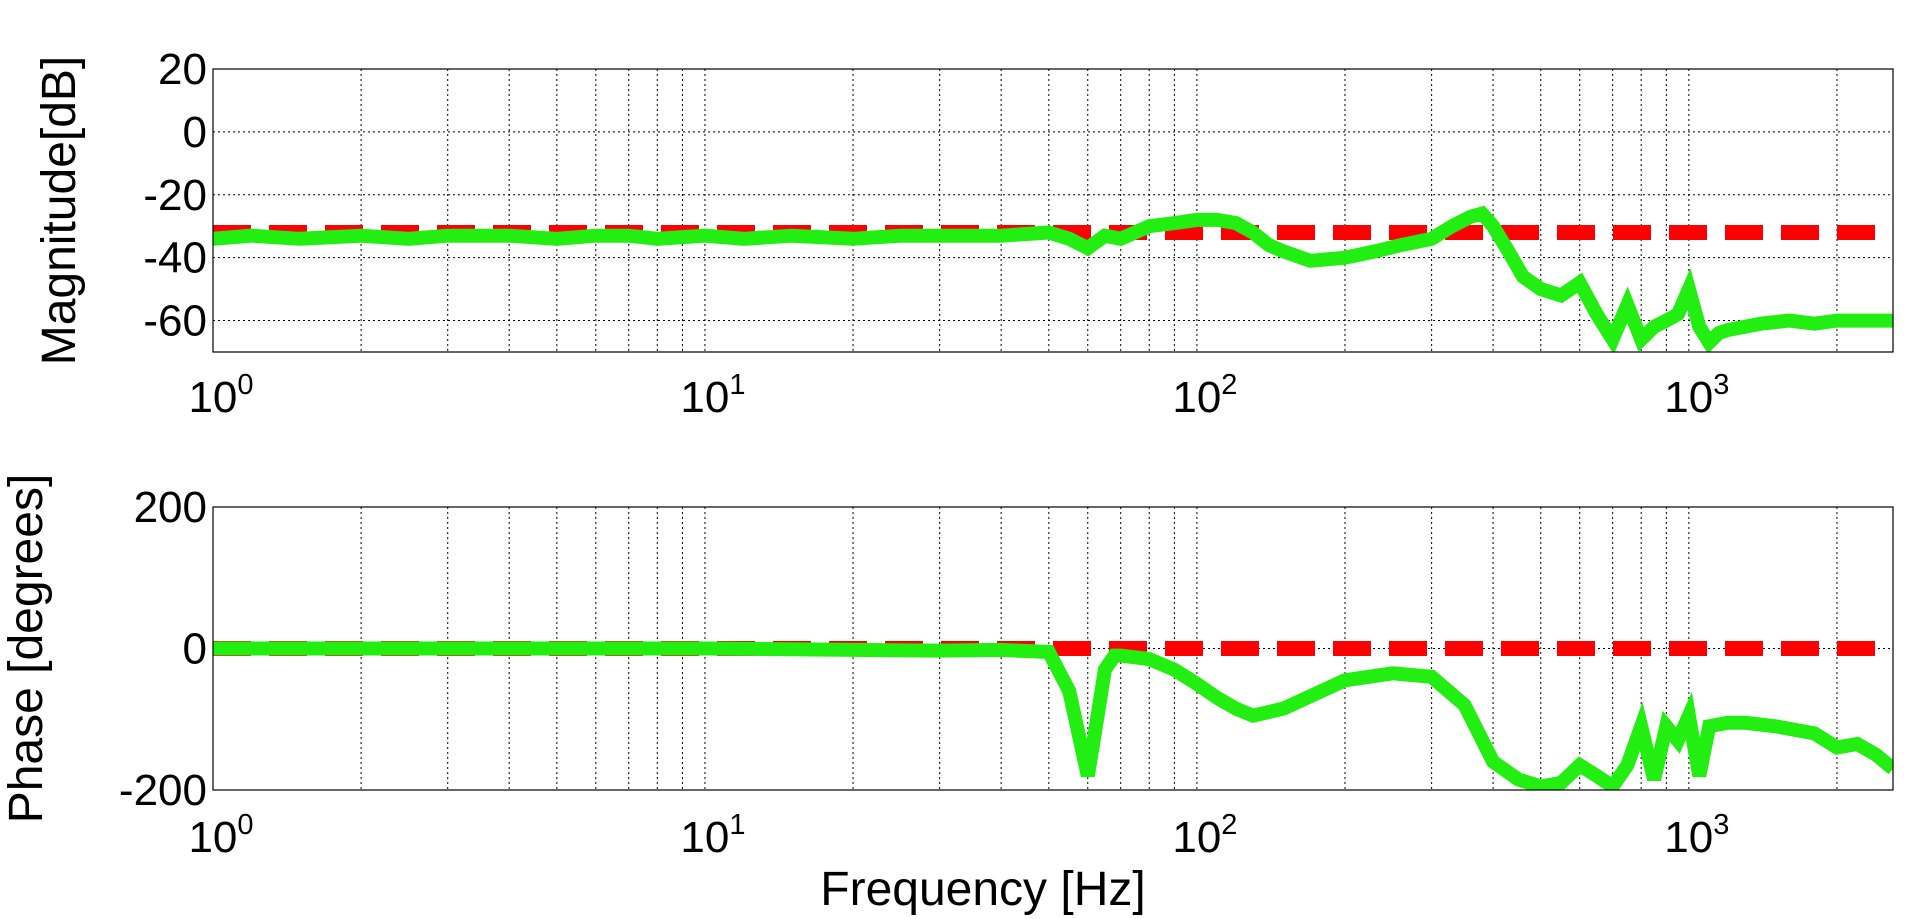  Describe the element at coordinates (982, 889) in the screenshot. I see `x-axis-label: Frequency [Hz]` at that location.